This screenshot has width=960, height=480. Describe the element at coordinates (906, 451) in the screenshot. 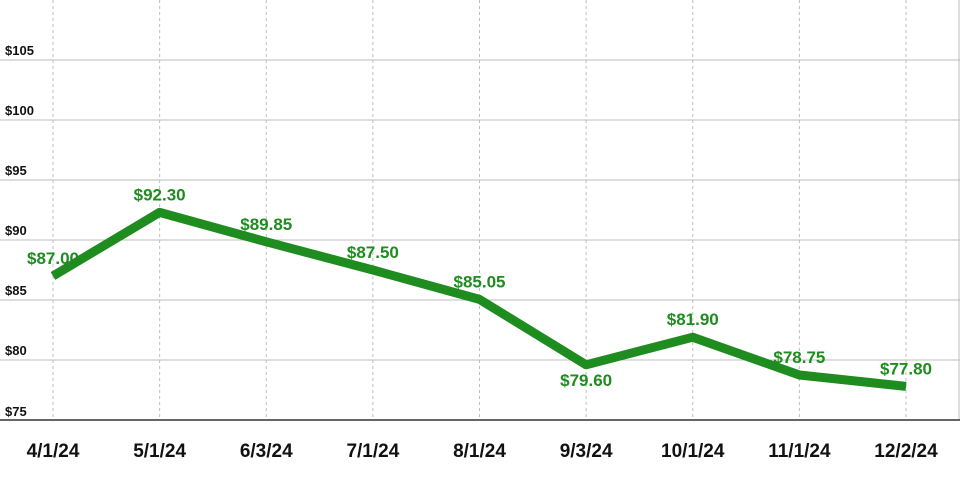

I see `x-tick-label: 12/2/24` at that location.